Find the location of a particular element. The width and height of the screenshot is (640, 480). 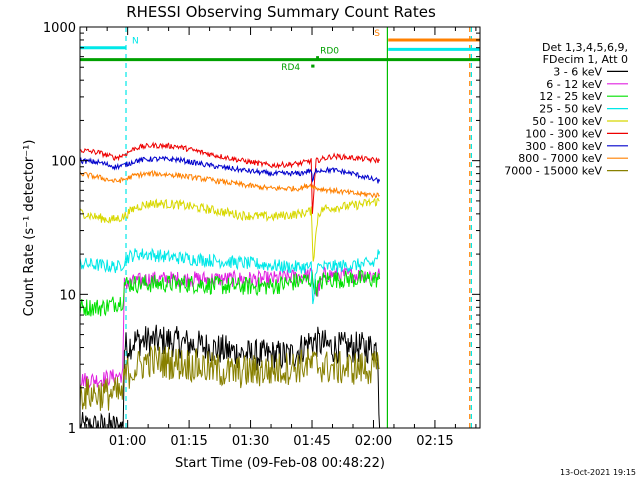

state-bar-label-2: RD0 is located at coordinates (329, 52).